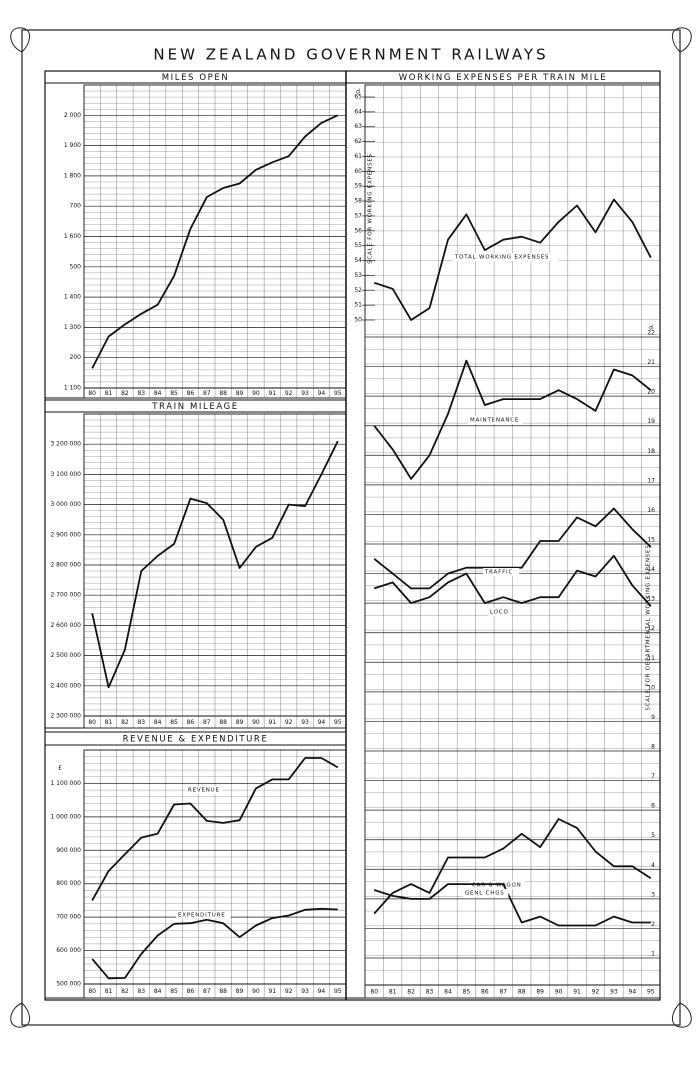 The height and width of the screenshot is (1074, 700). Describe the element at coordinates (72, 175) in the screenshot. I see `y-tick-label: 1 800` at that location.